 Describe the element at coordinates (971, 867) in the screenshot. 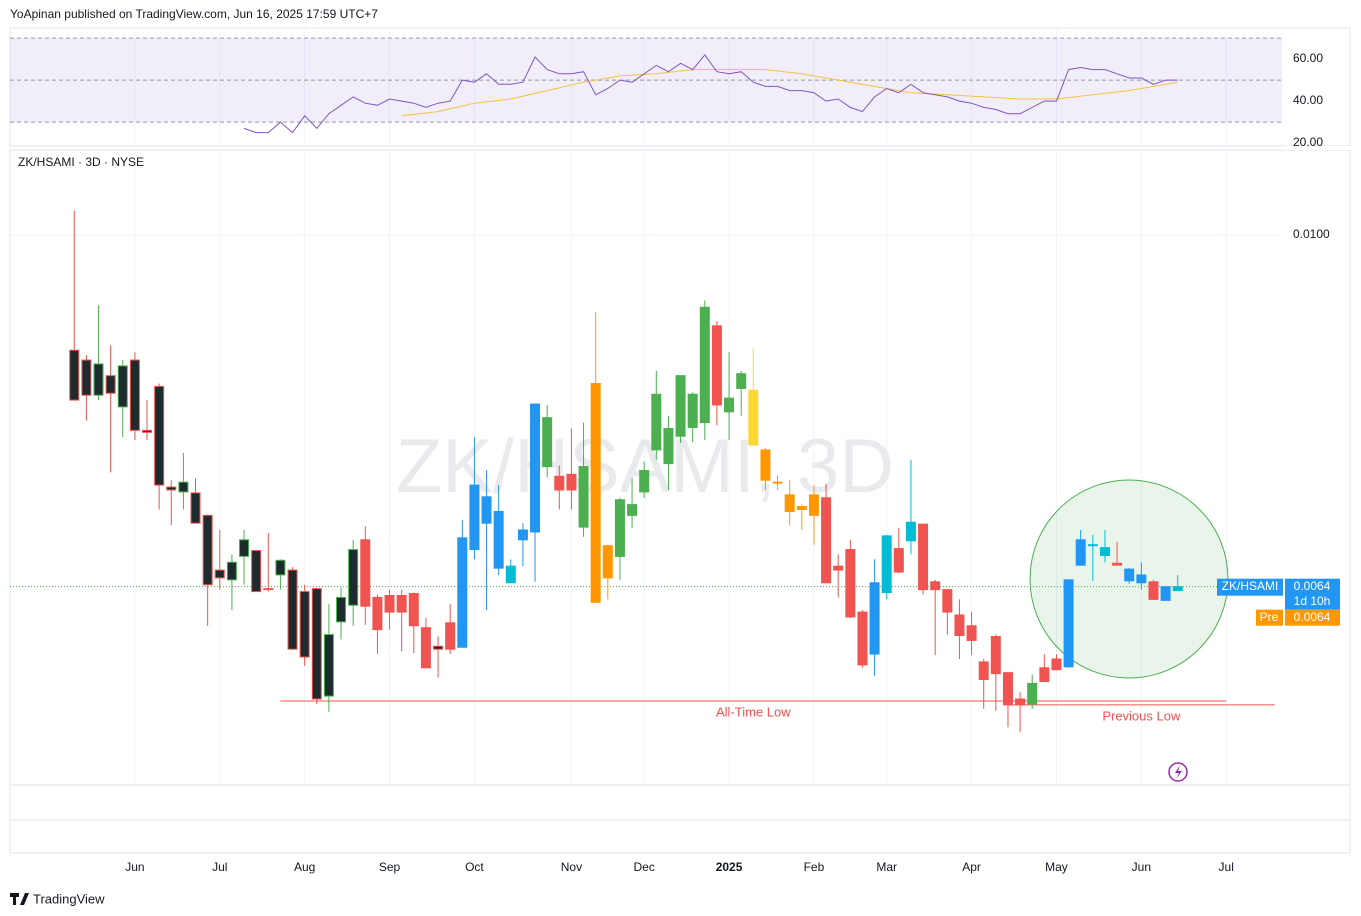

I see `x-tick-label: Apr` at that location.